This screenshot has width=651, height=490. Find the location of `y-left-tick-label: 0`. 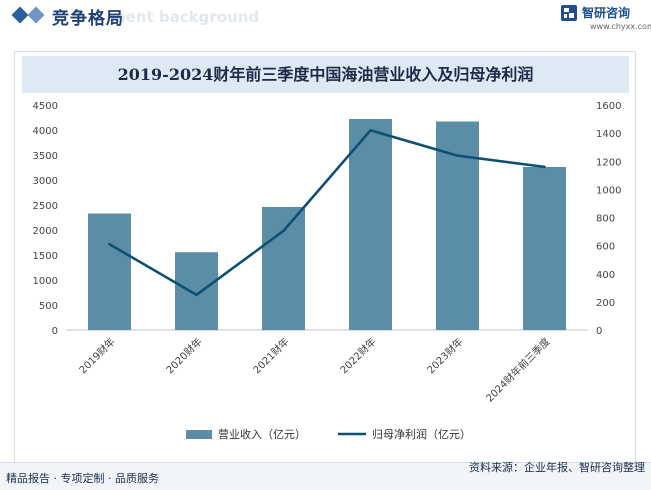

y-left-tick-label: 0 is located at coordinates (55, 331).